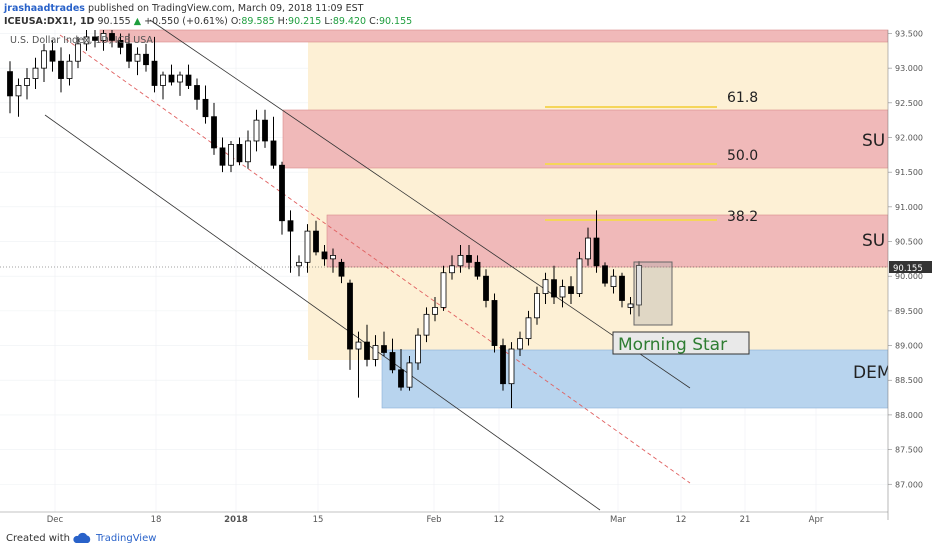  I want to click on high-label: H:, so click(283, 21).